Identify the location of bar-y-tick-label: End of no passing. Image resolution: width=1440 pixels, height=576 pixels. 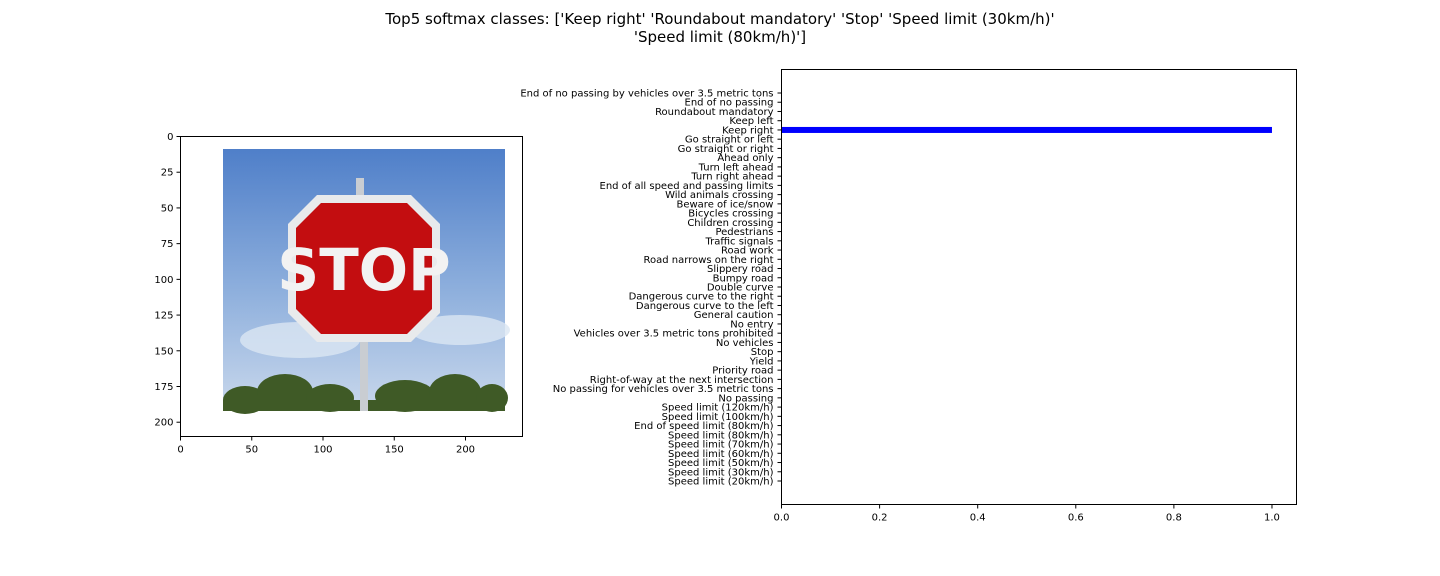
(729, 103).